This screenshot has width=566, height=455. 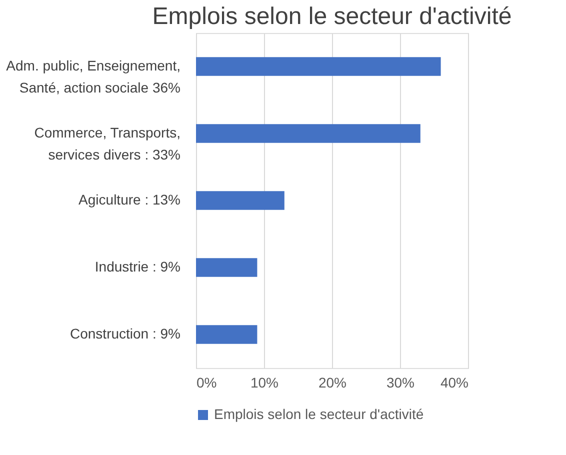 I want to click on y-tick-label: Commerce, Transports, services divers : 33%, so click(x=107, y=143).